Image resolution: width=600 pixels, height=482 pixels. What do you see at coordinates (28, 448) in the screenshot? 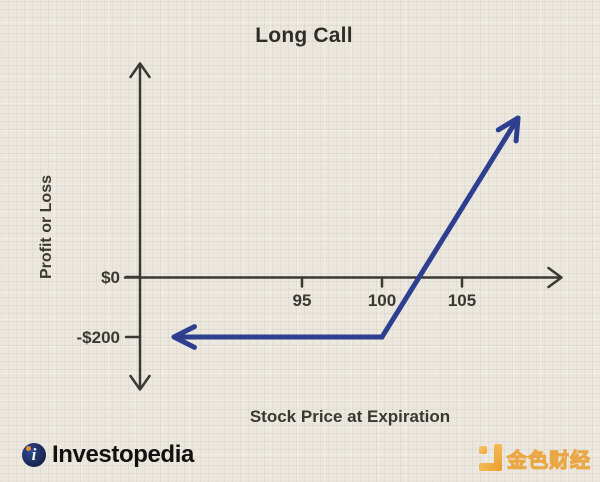
I see `investopedia-icon-dot` at bounding box center [28, 448].